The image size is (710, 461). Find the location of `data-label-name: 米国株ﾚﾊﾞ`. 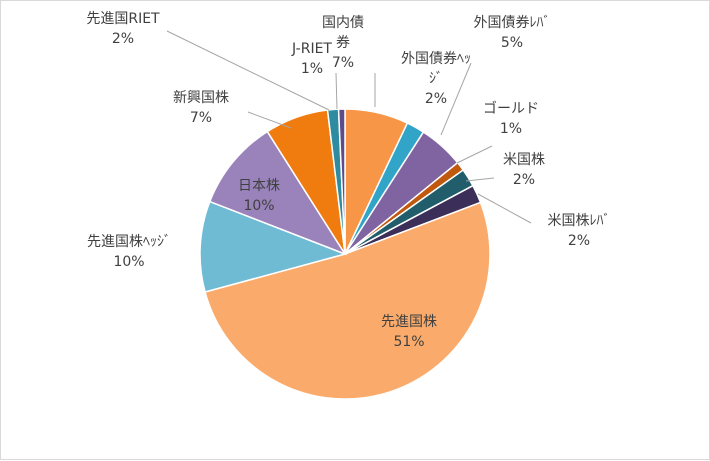

data-label-name: 米国株ﾚﾊﾞ is located at coordinates (579, 221).